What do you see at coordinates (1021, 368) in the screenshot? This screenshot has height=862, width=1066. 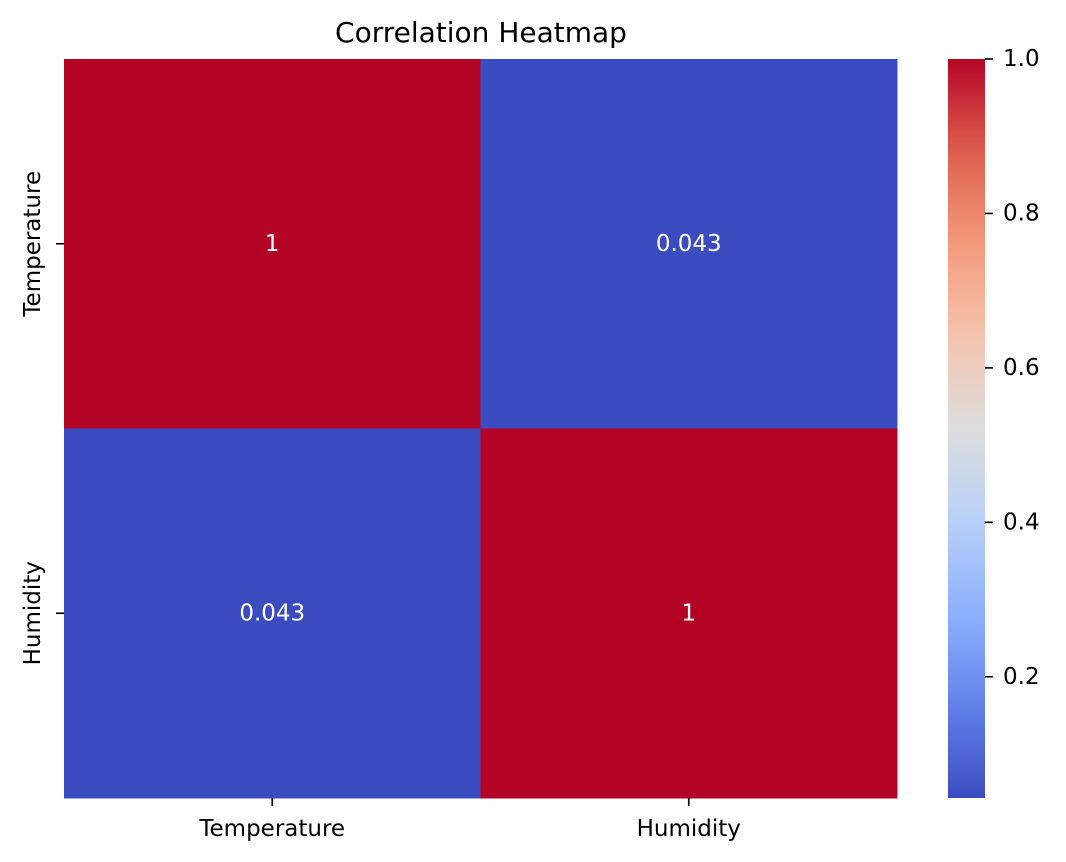 I see `colorbar-tick-label: 0.6` at bounding box center [1021, 368].